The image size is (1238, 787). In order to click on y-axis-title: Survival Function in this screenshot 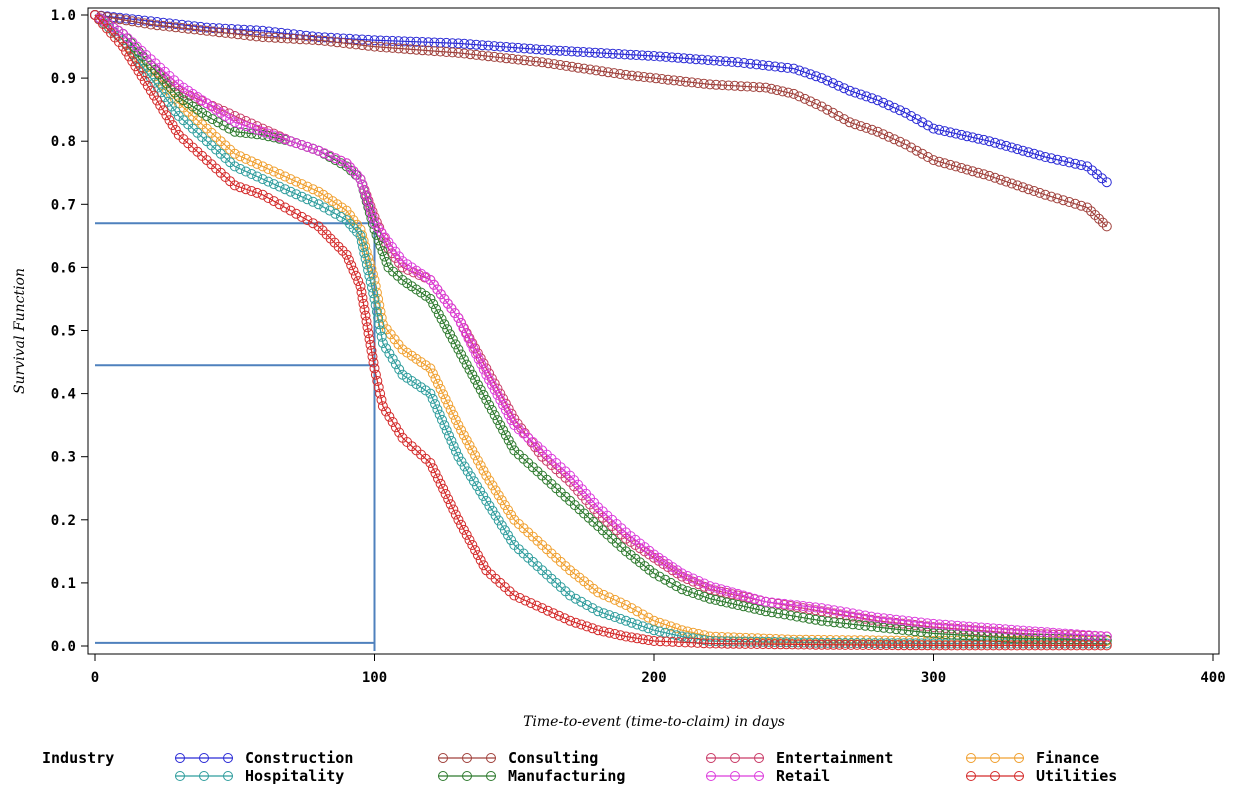, I will do `click(20, 331)`.